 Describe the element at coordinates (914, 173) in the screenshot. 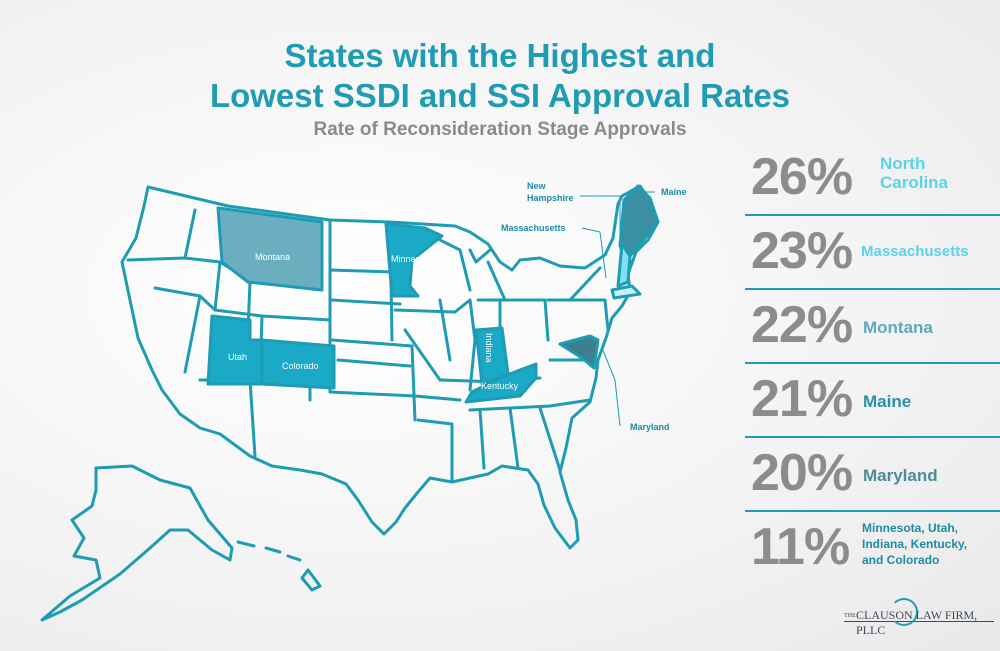

I see `stat-state: North Carolina` at that location.